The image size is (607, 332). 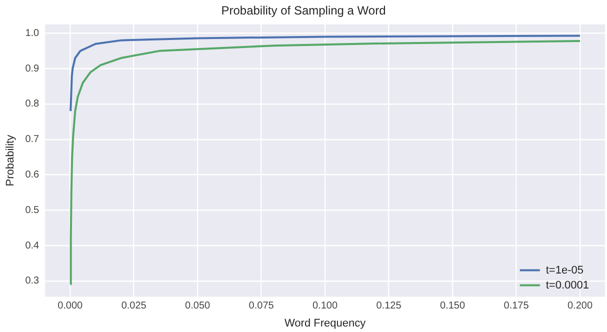 What do you see at coordinates (389, 306) in the screenshot?
I see `x-tick-label: 0.125` at bounding box center [389, 306].